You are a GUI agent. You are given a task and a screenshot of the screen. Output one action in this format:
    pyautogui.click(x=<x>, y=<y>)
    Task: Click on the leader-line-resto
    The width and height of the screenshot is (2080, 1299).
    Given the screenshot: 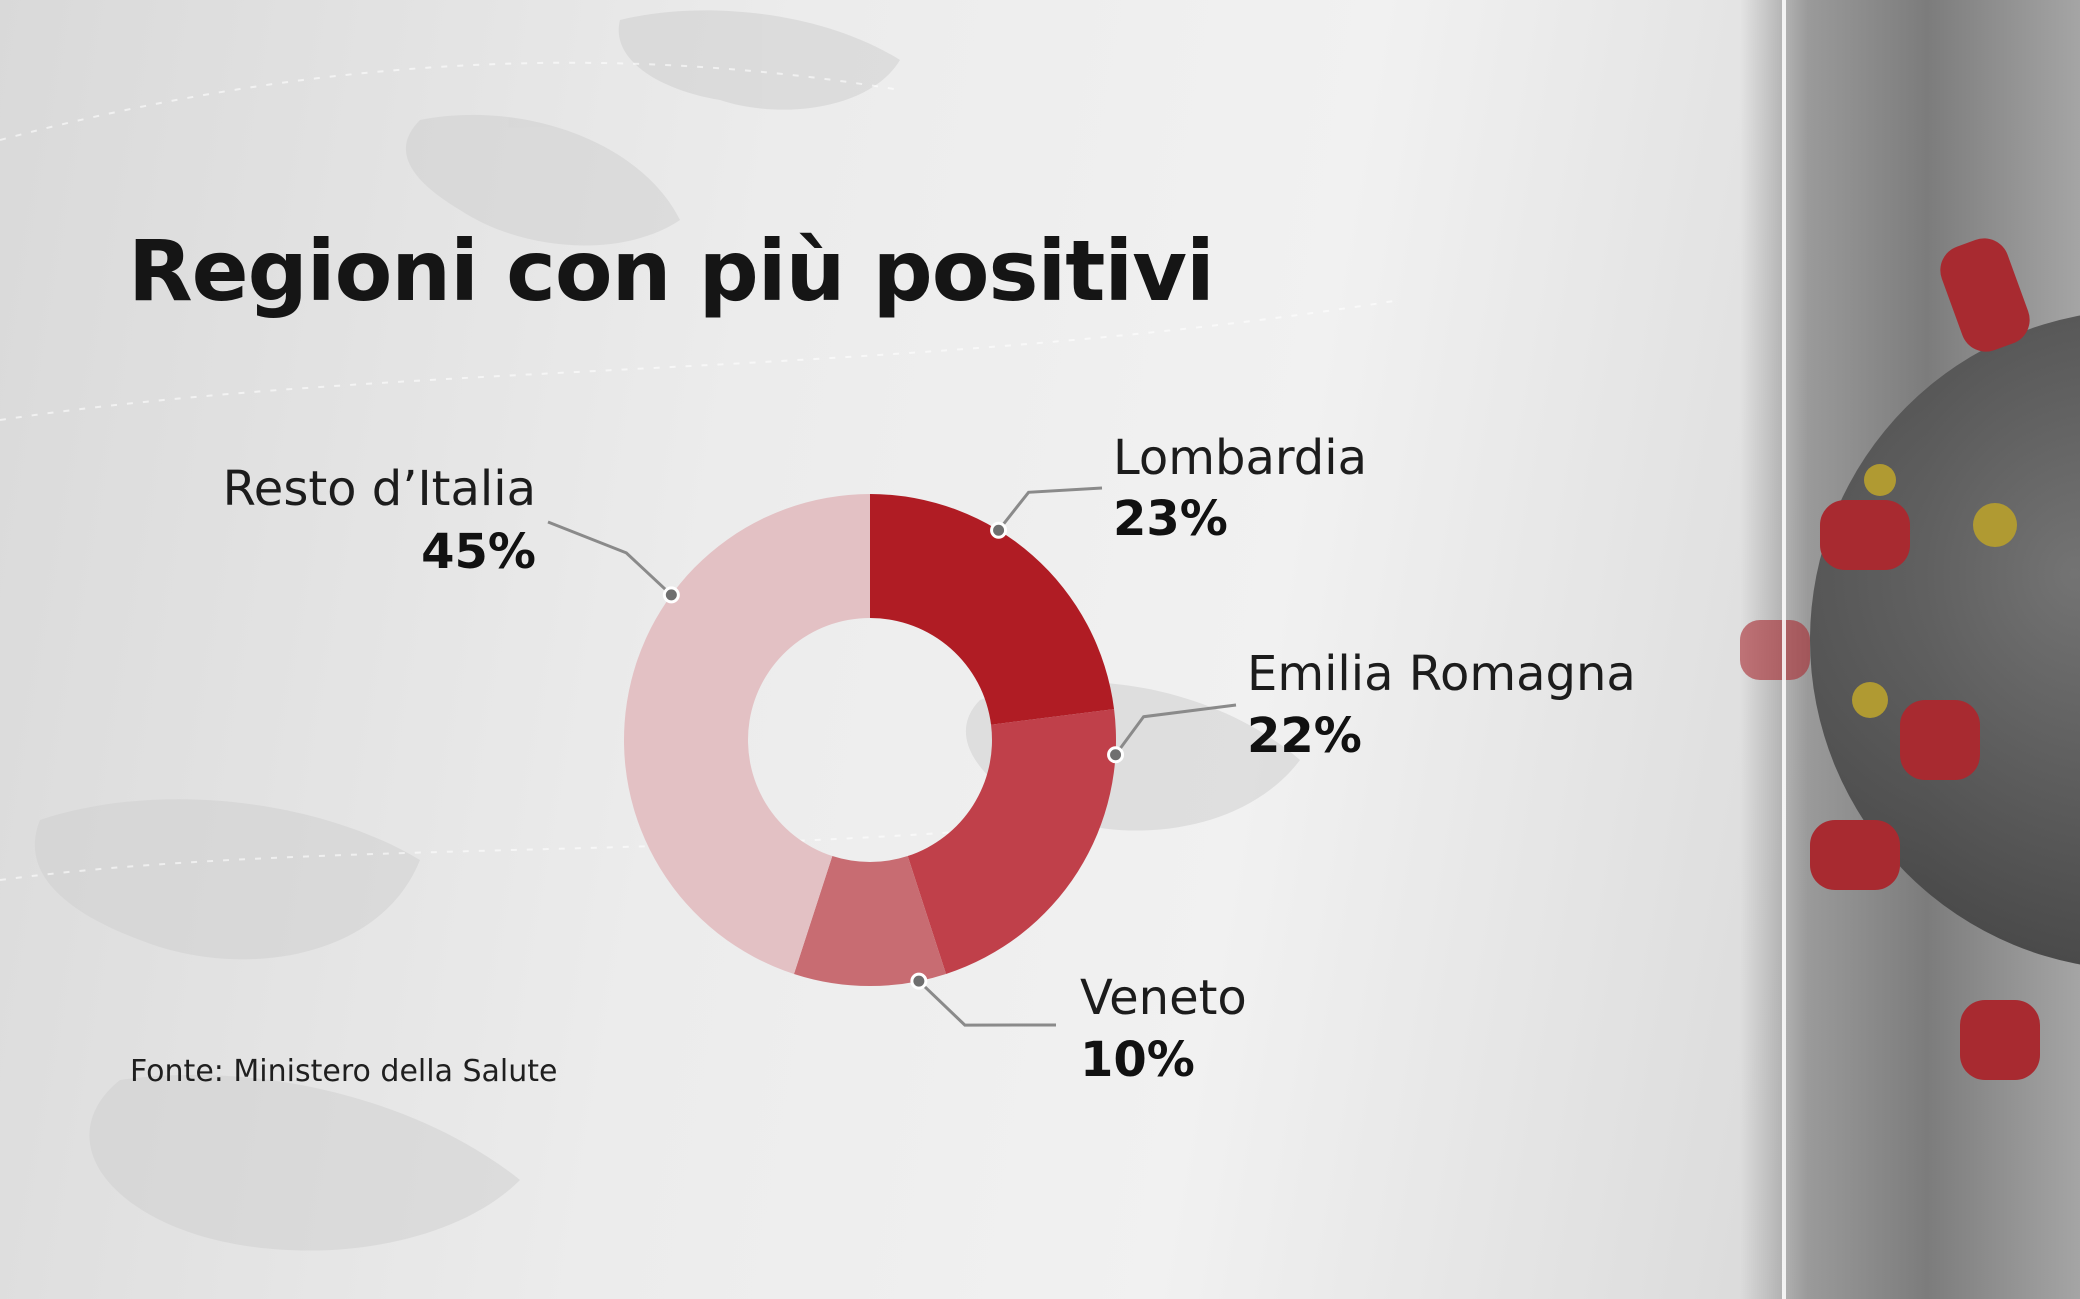 What is the action you would take?
    pyautogui.click(x=610, y=558)
    